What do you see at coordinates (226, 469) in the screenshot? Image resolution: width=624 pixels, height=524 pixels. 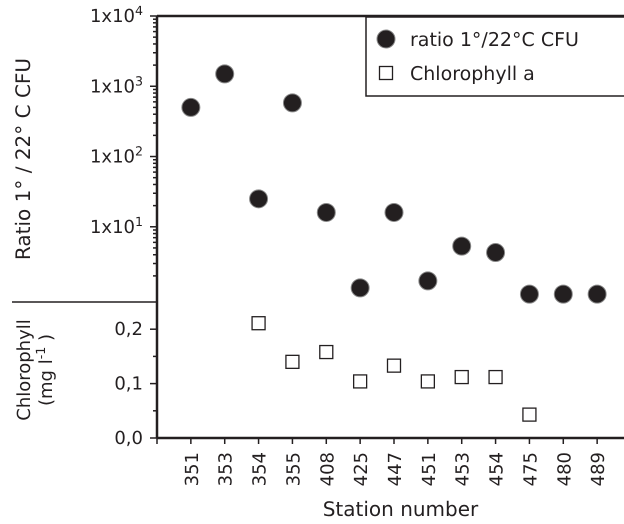 I see `x-tick-label: 353` at bounding box center [226, 469].